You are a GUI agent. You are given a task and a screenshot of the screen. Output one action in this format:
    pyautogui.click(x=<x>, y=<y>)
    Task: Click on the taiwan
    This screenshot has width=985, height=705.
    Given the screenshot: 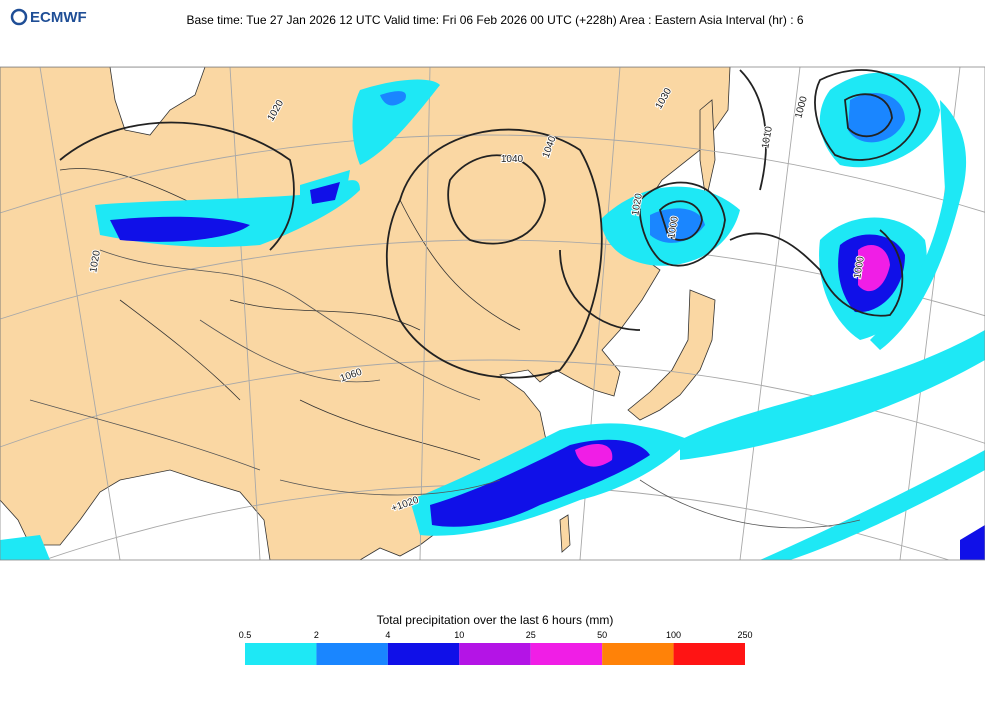 What is the action you would take?
    pyautogui.click(x=565, y=533)
    